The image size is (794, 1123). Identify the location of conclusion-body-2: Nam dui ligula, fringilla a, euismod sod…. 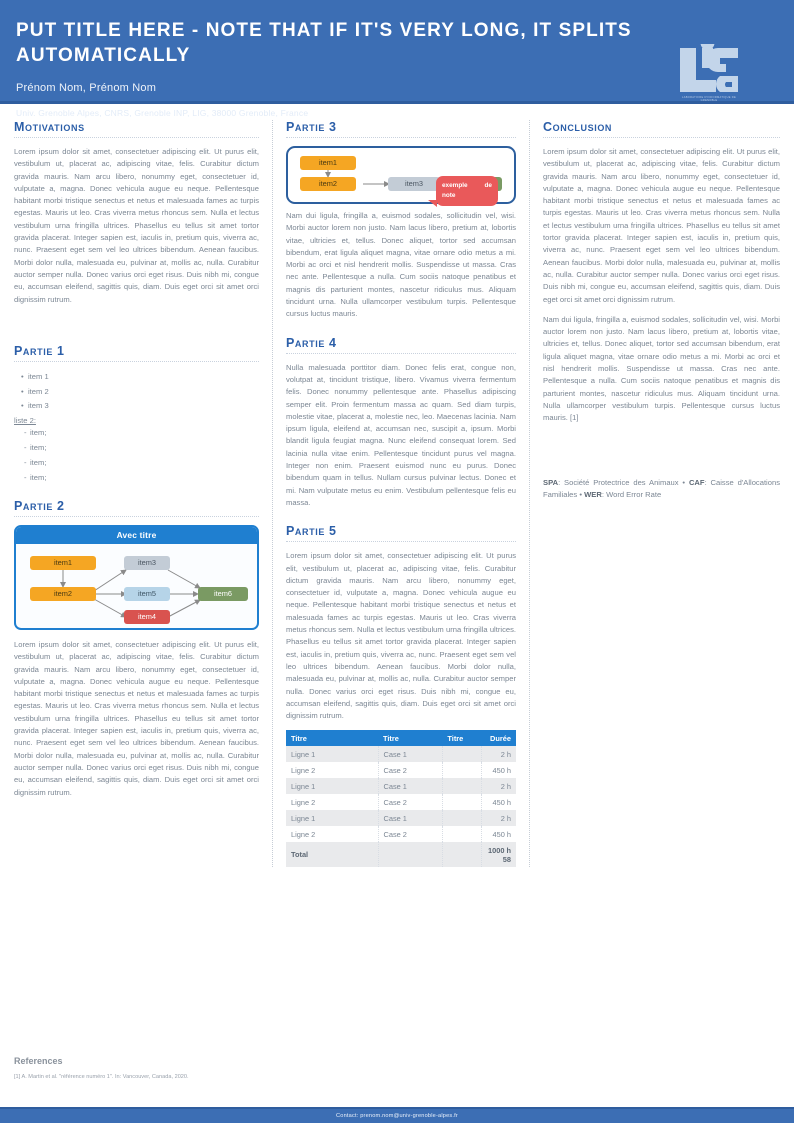
(661, 368).